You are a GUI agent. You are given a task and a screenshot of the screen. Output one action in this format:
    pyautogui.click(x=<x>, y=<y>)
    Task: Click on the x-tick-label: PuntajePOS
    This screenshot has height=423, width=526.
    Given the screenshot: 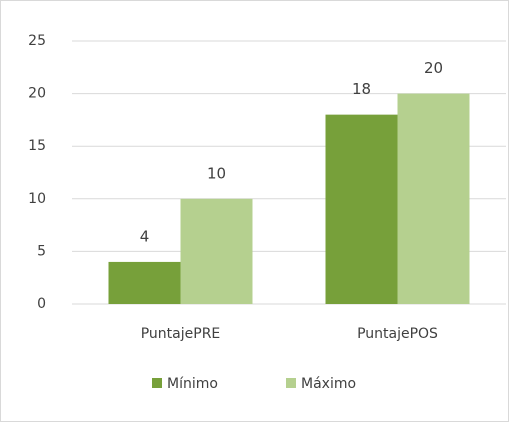 What is the action you would take?
    pyautogui.click(x=397, y=334)
    